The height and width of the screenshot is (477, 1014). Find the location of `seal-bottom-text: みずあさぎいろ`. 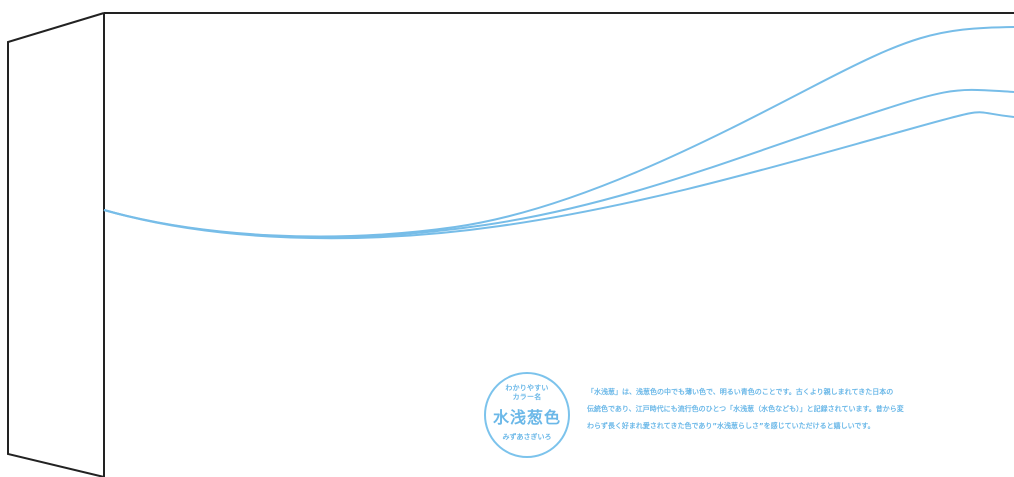

seal-bottom-text: みずあさぎいろ is located at coordinates (527, 437).